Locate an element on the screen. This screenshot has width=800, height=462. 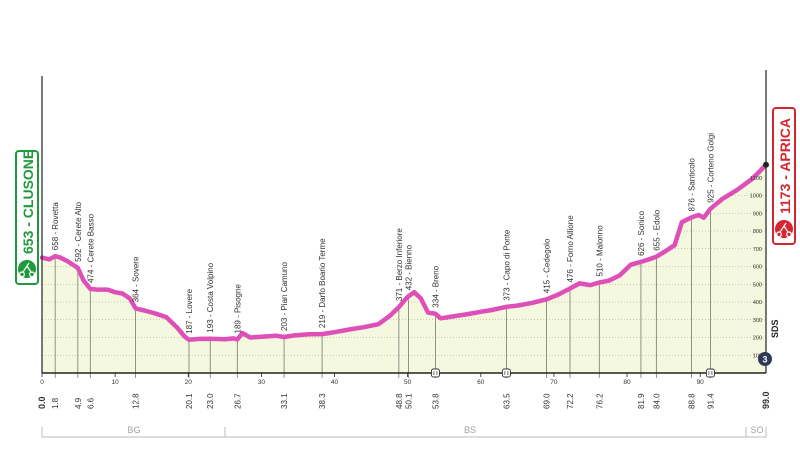
finish-badge: 1173 - APRICA is located at coordinates (784, 176).